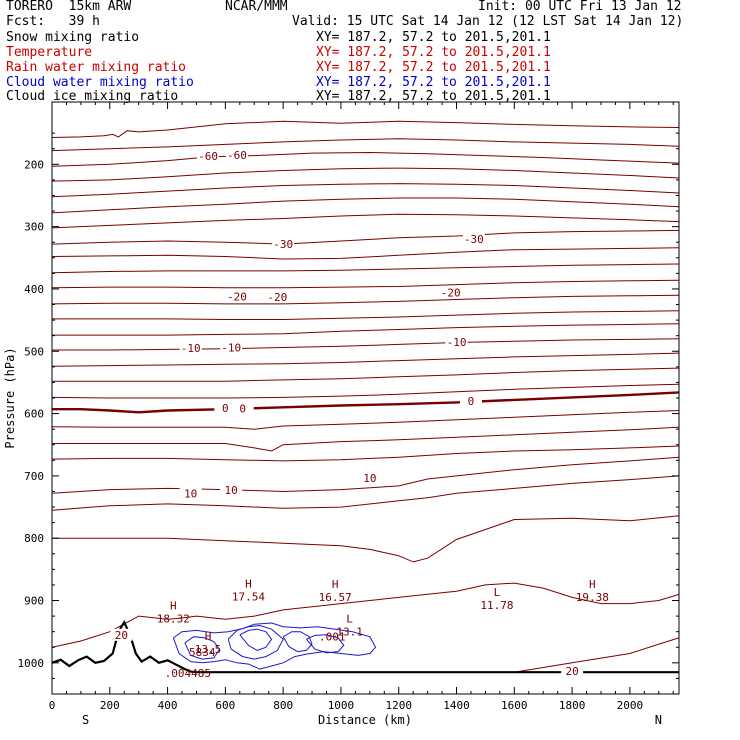  Describe the element at coordinates (365, 237) in the screenshot. I see `temperature-contour-t8` at that location.